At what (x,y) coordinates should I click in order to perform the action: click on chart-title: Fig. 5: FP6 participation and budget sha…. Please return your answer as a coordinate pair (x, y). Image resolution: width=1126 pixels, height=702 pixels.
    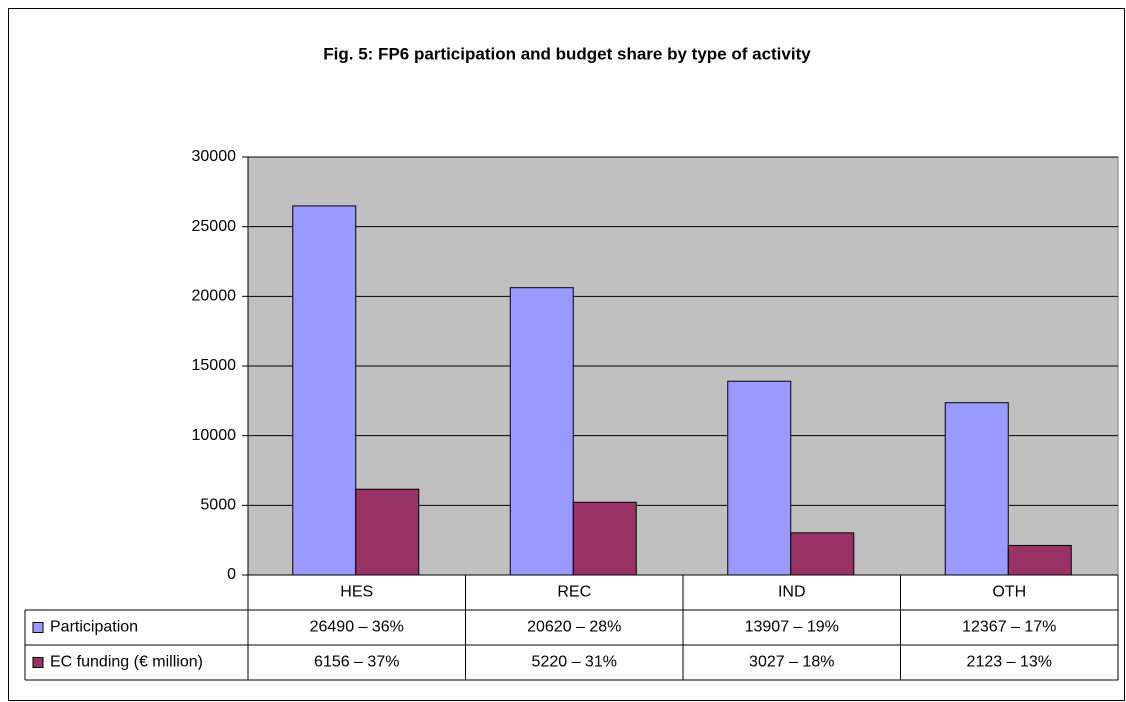
    Looking at the image, I should click on (567, 53).